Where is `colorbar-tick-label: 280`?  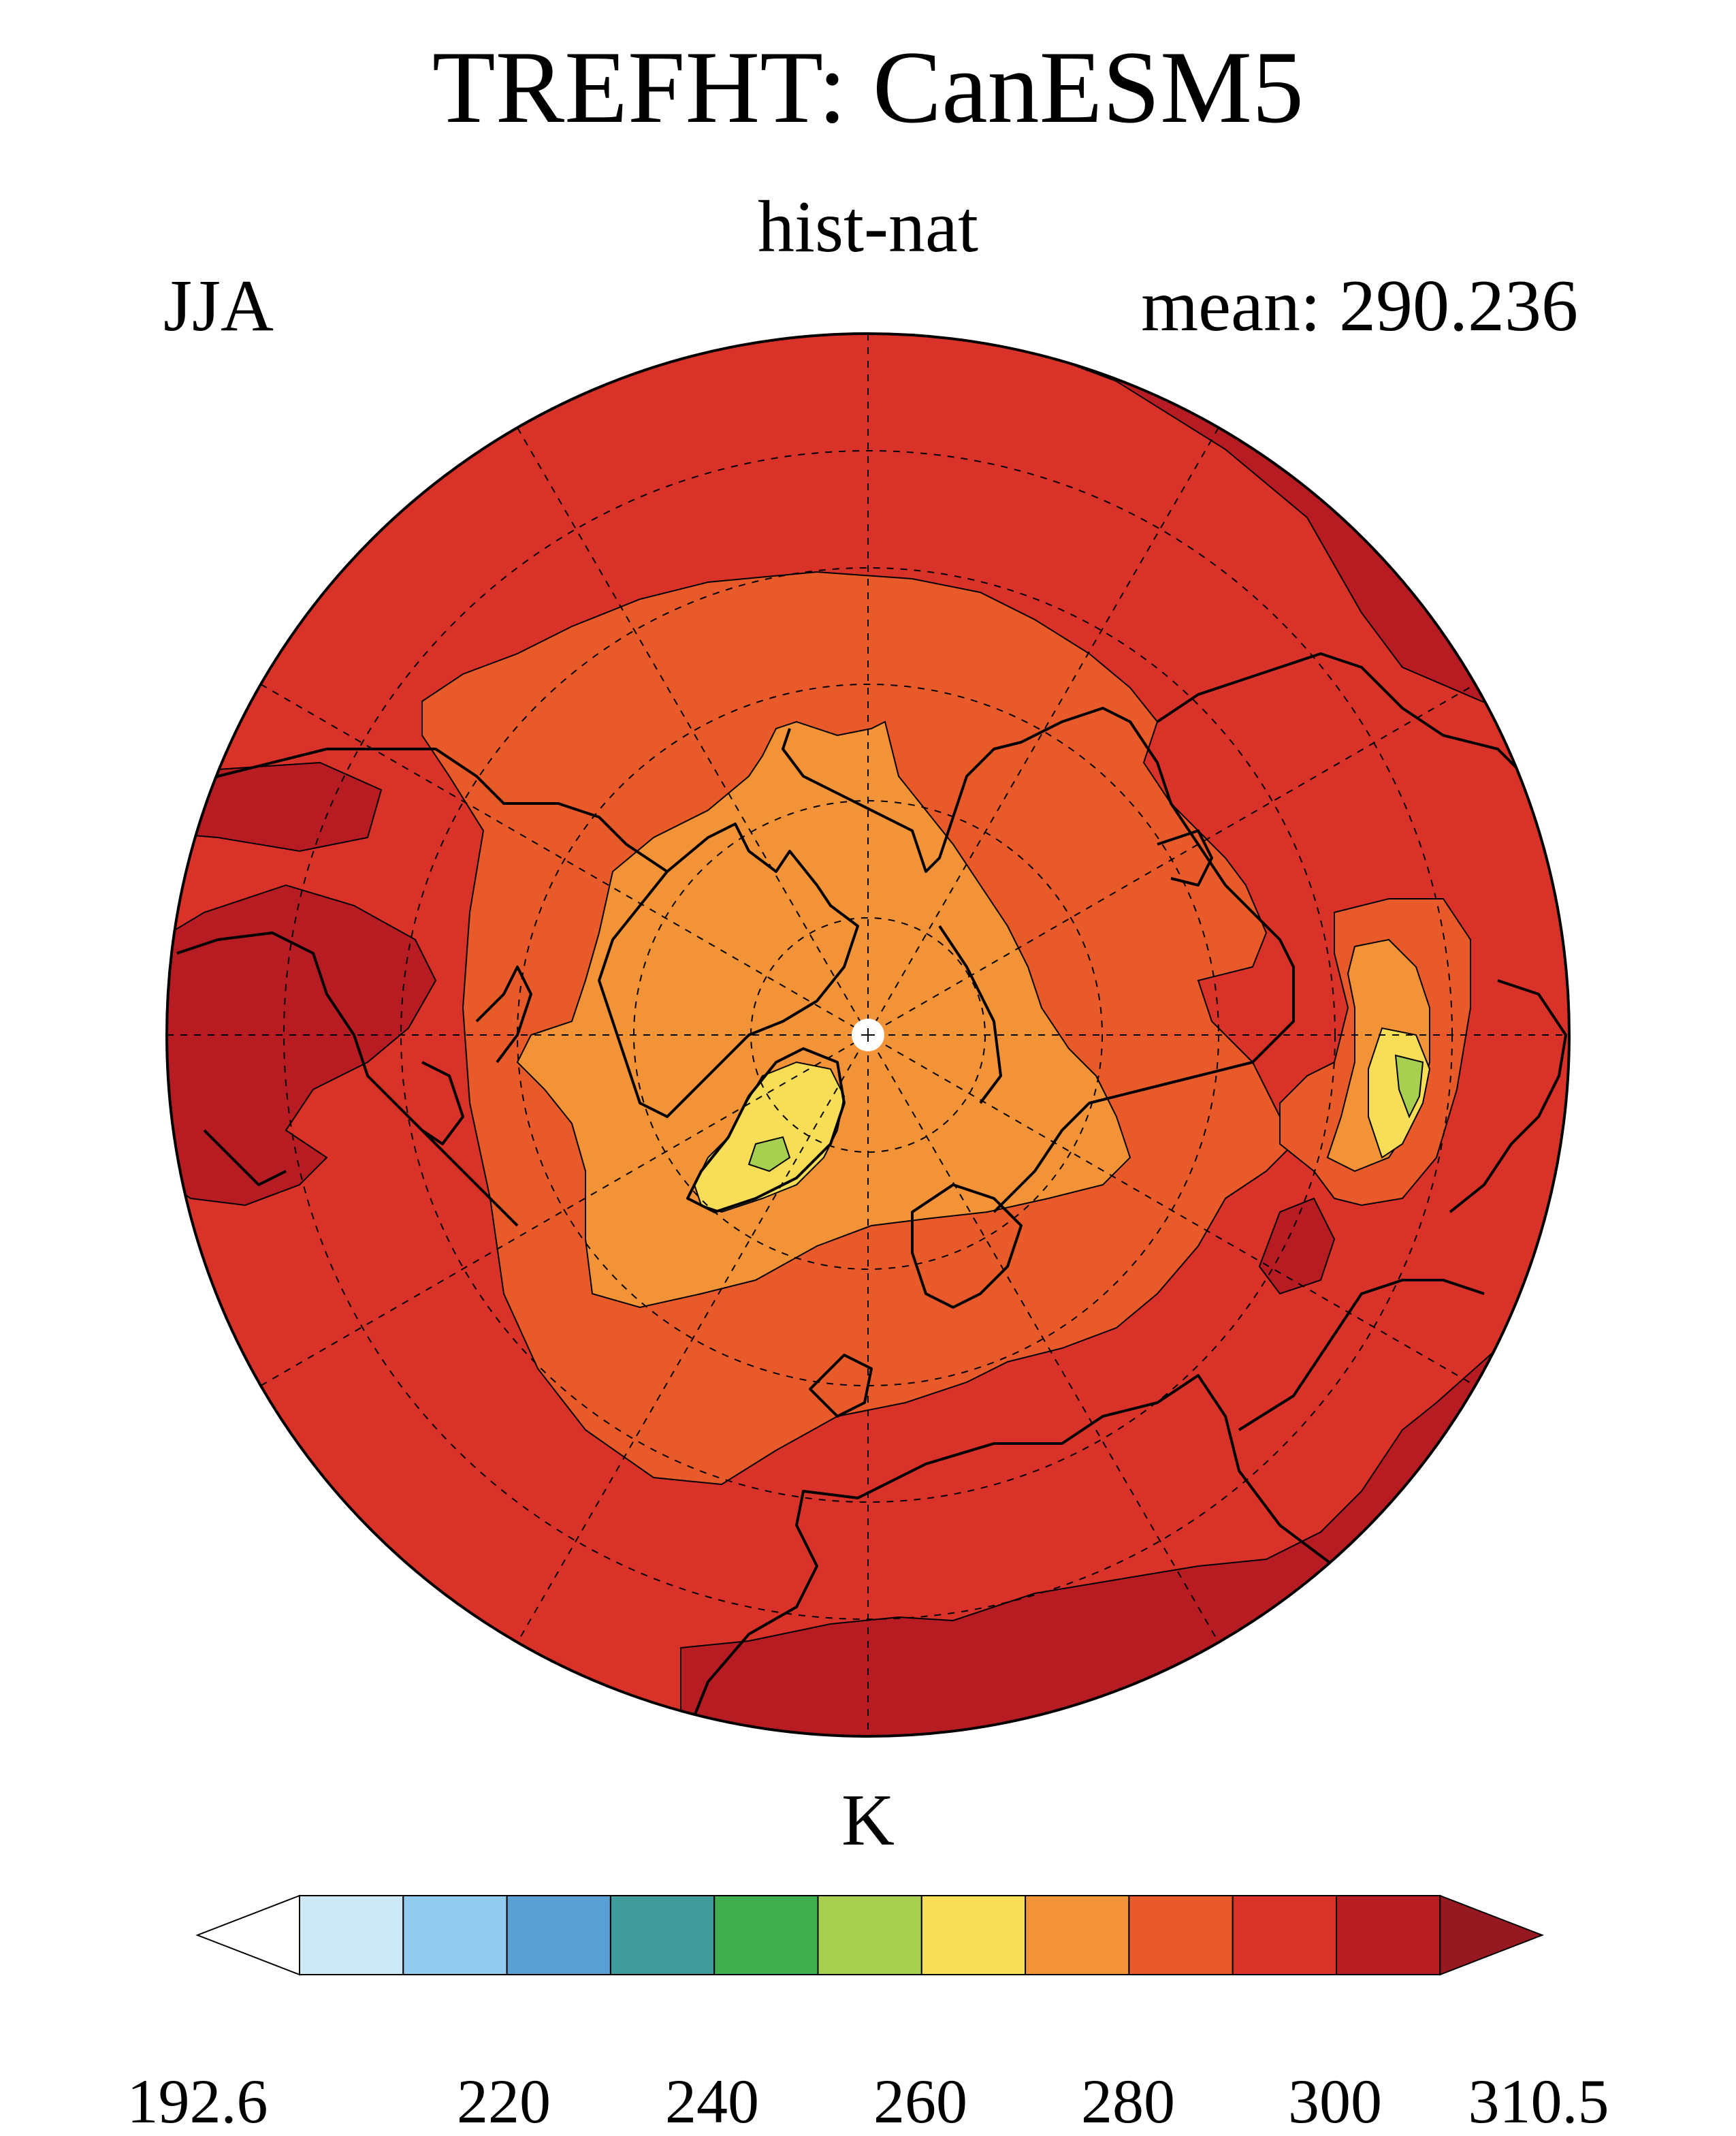
colorbar-tick-label: 280 is located at coordinates (1128, 2101).